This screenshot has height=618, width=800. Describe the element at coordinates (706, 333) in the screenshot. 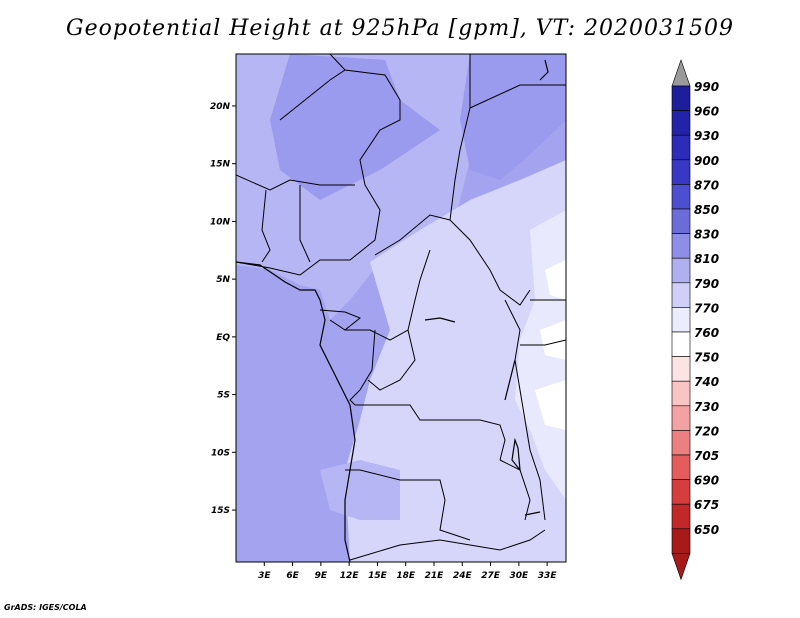

I see `legend-label: 760` at that location.